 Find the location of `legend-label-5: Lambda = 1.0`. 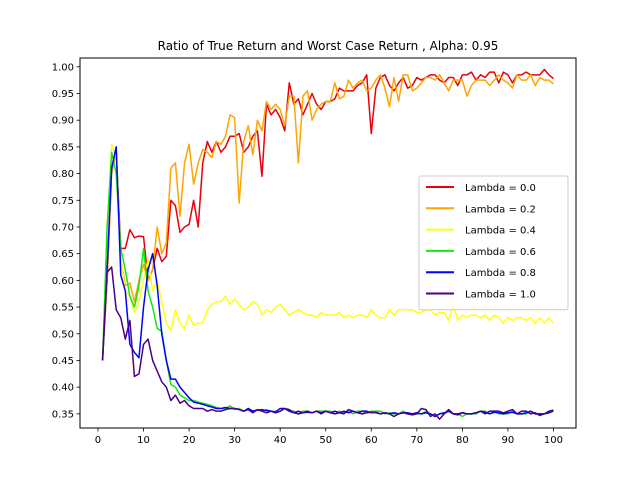

legend-label-5: Lambda = 1.0 is located at coordinates (500, 295).